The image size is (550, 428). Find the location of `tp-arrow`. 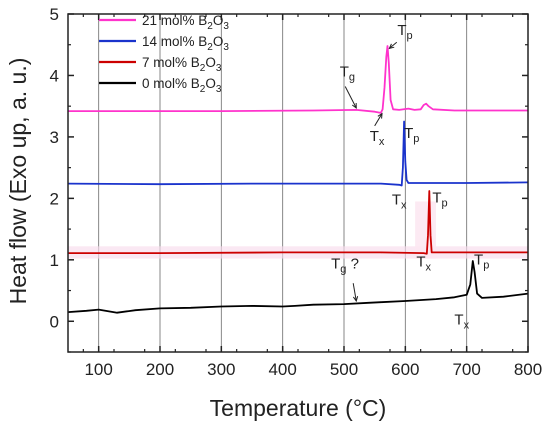

tp-arrow is located at coordinates (393, 45).